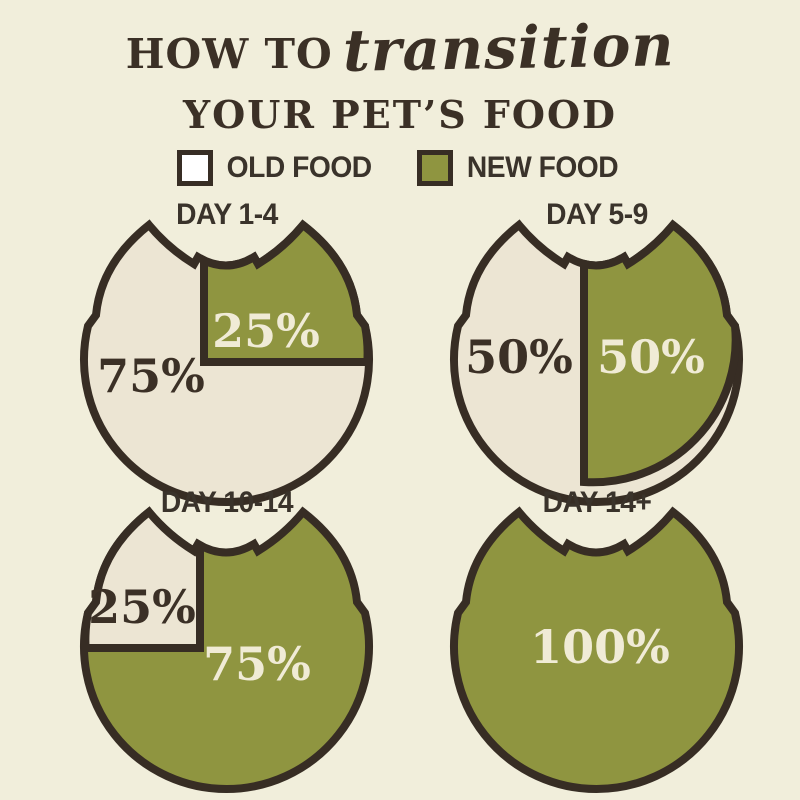  I want to click on new-pct-value: 75%, so click(257, 664).